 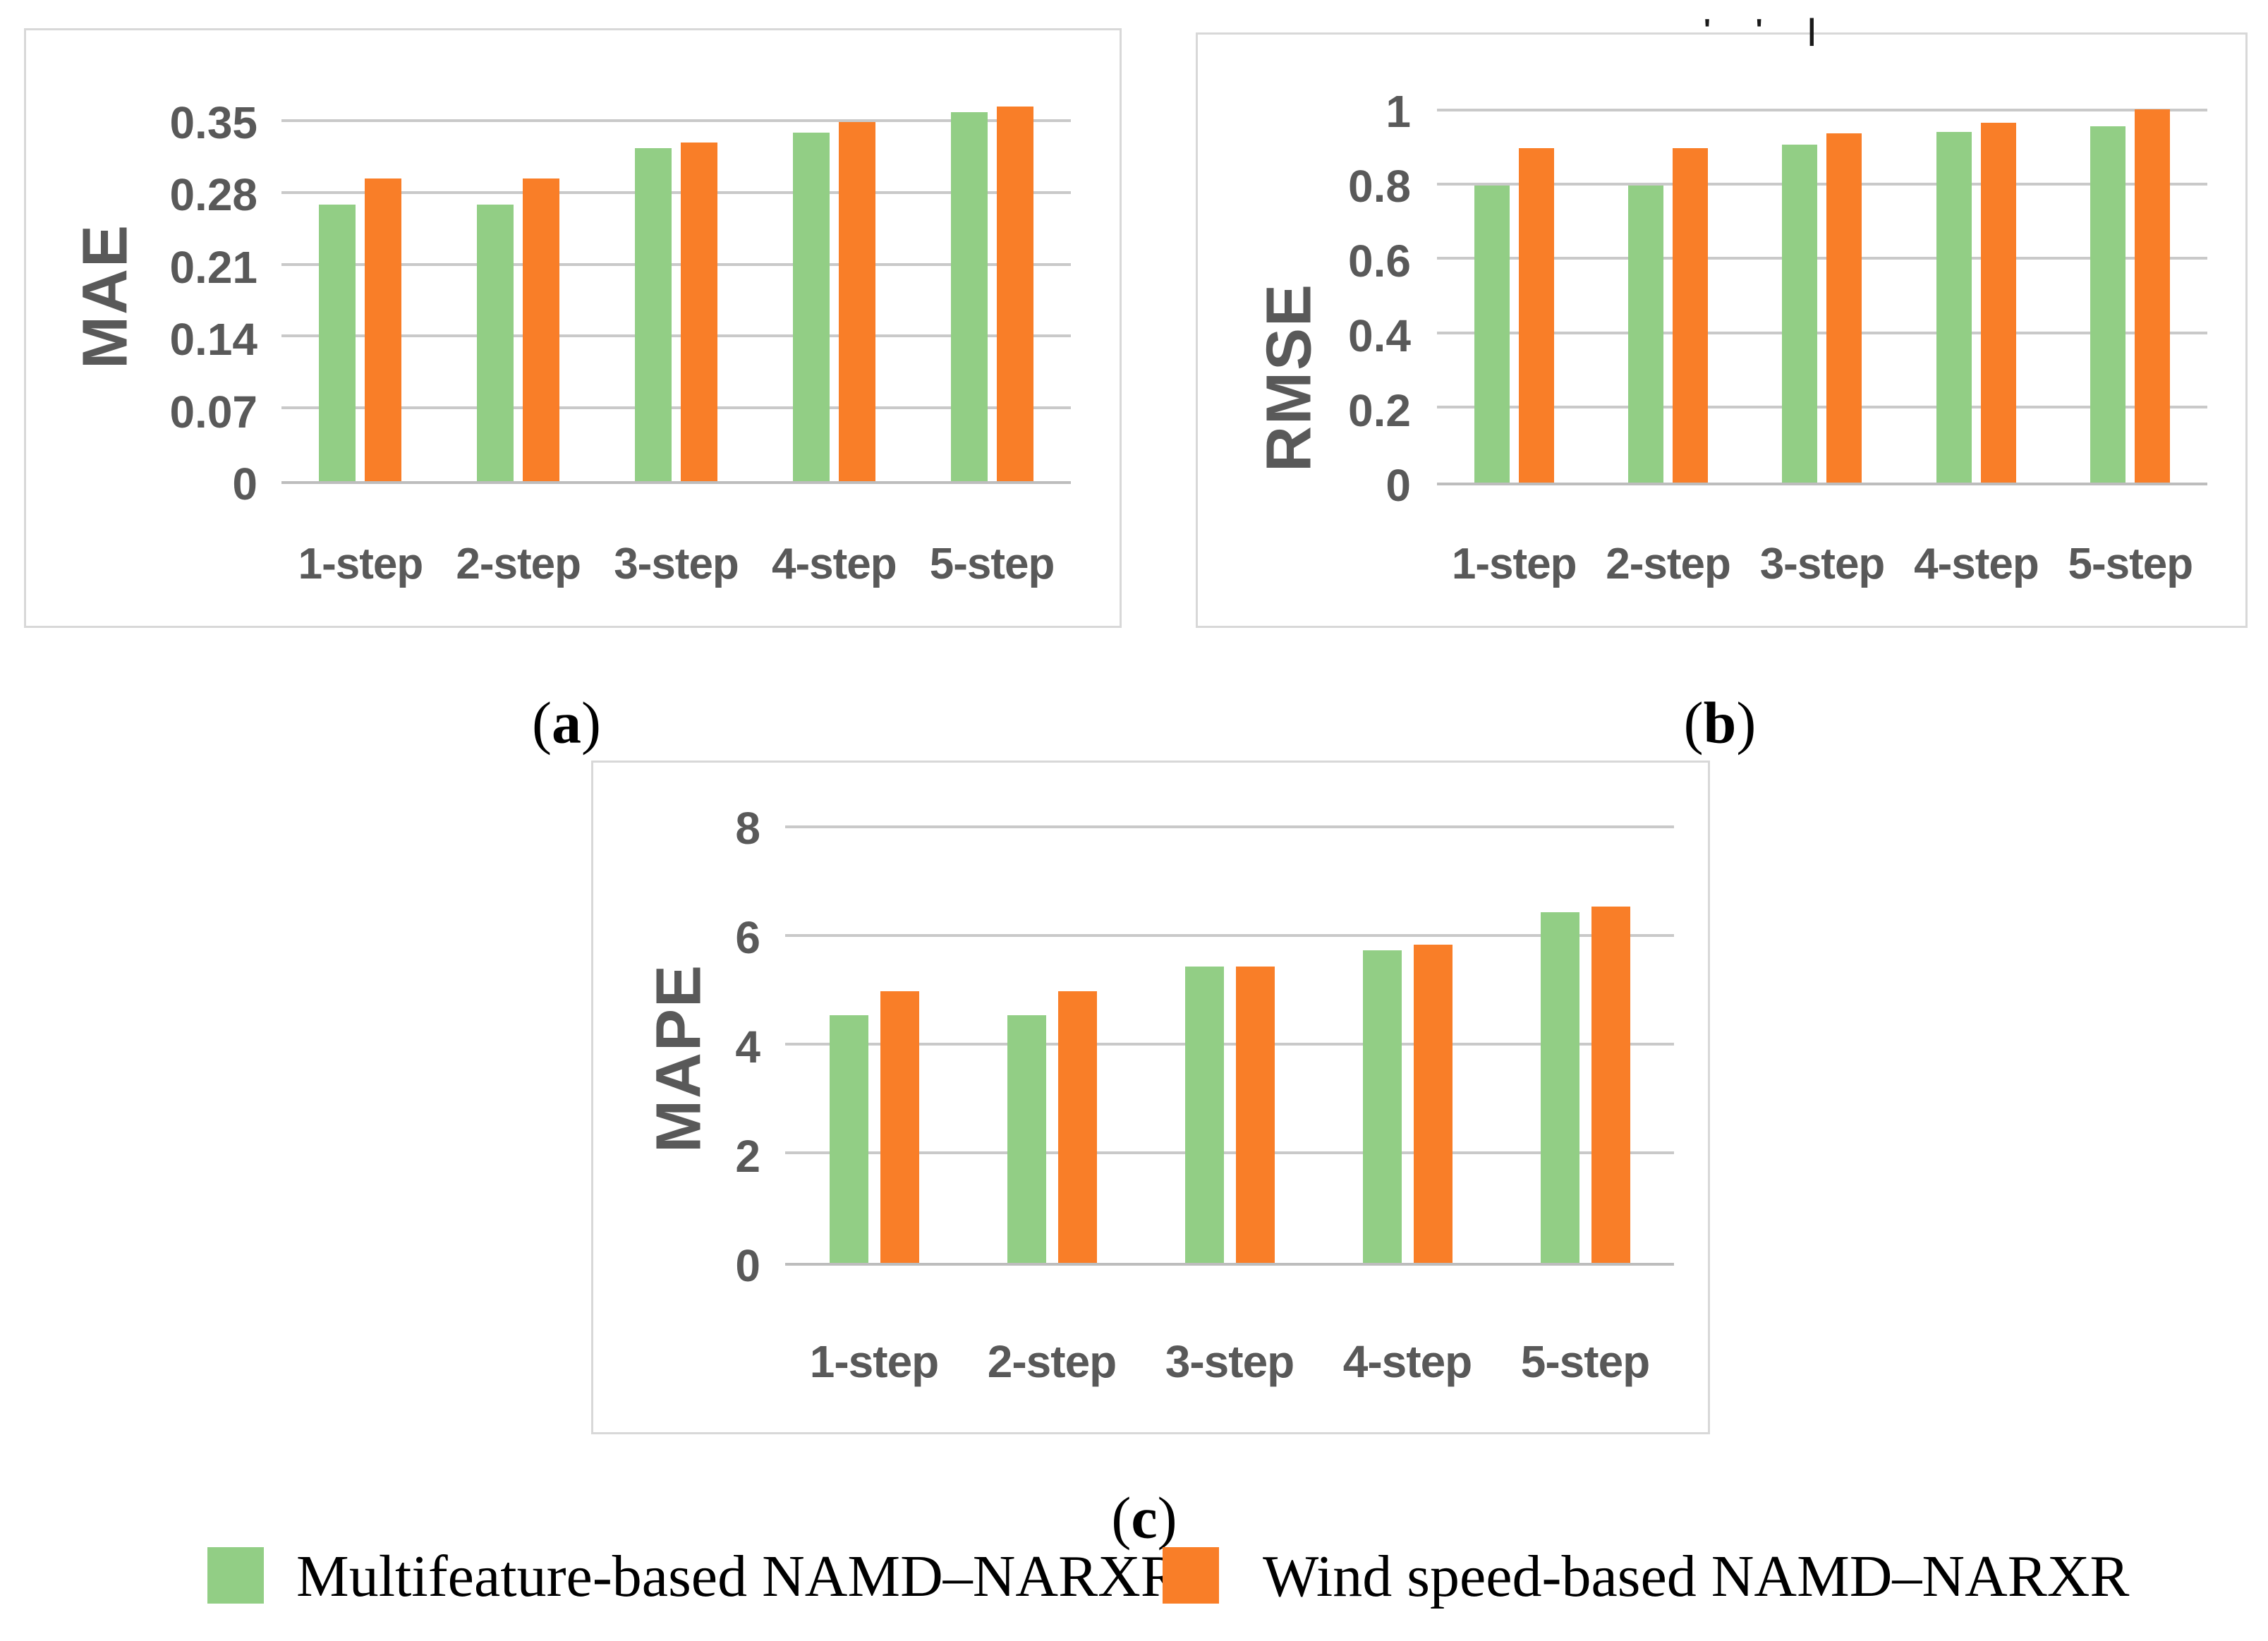 I want to click on y-tick-label: 0.14, so click(x=213, y=339).